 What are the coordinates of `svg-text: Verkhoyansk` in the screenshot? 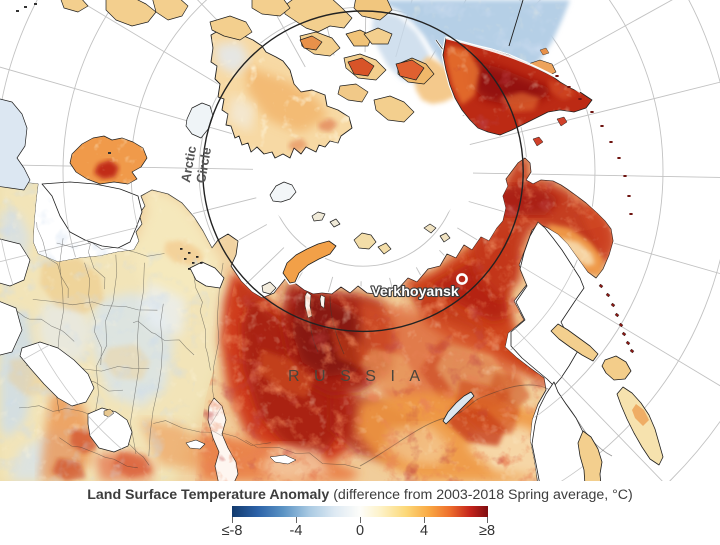 It's located at (415, 292).